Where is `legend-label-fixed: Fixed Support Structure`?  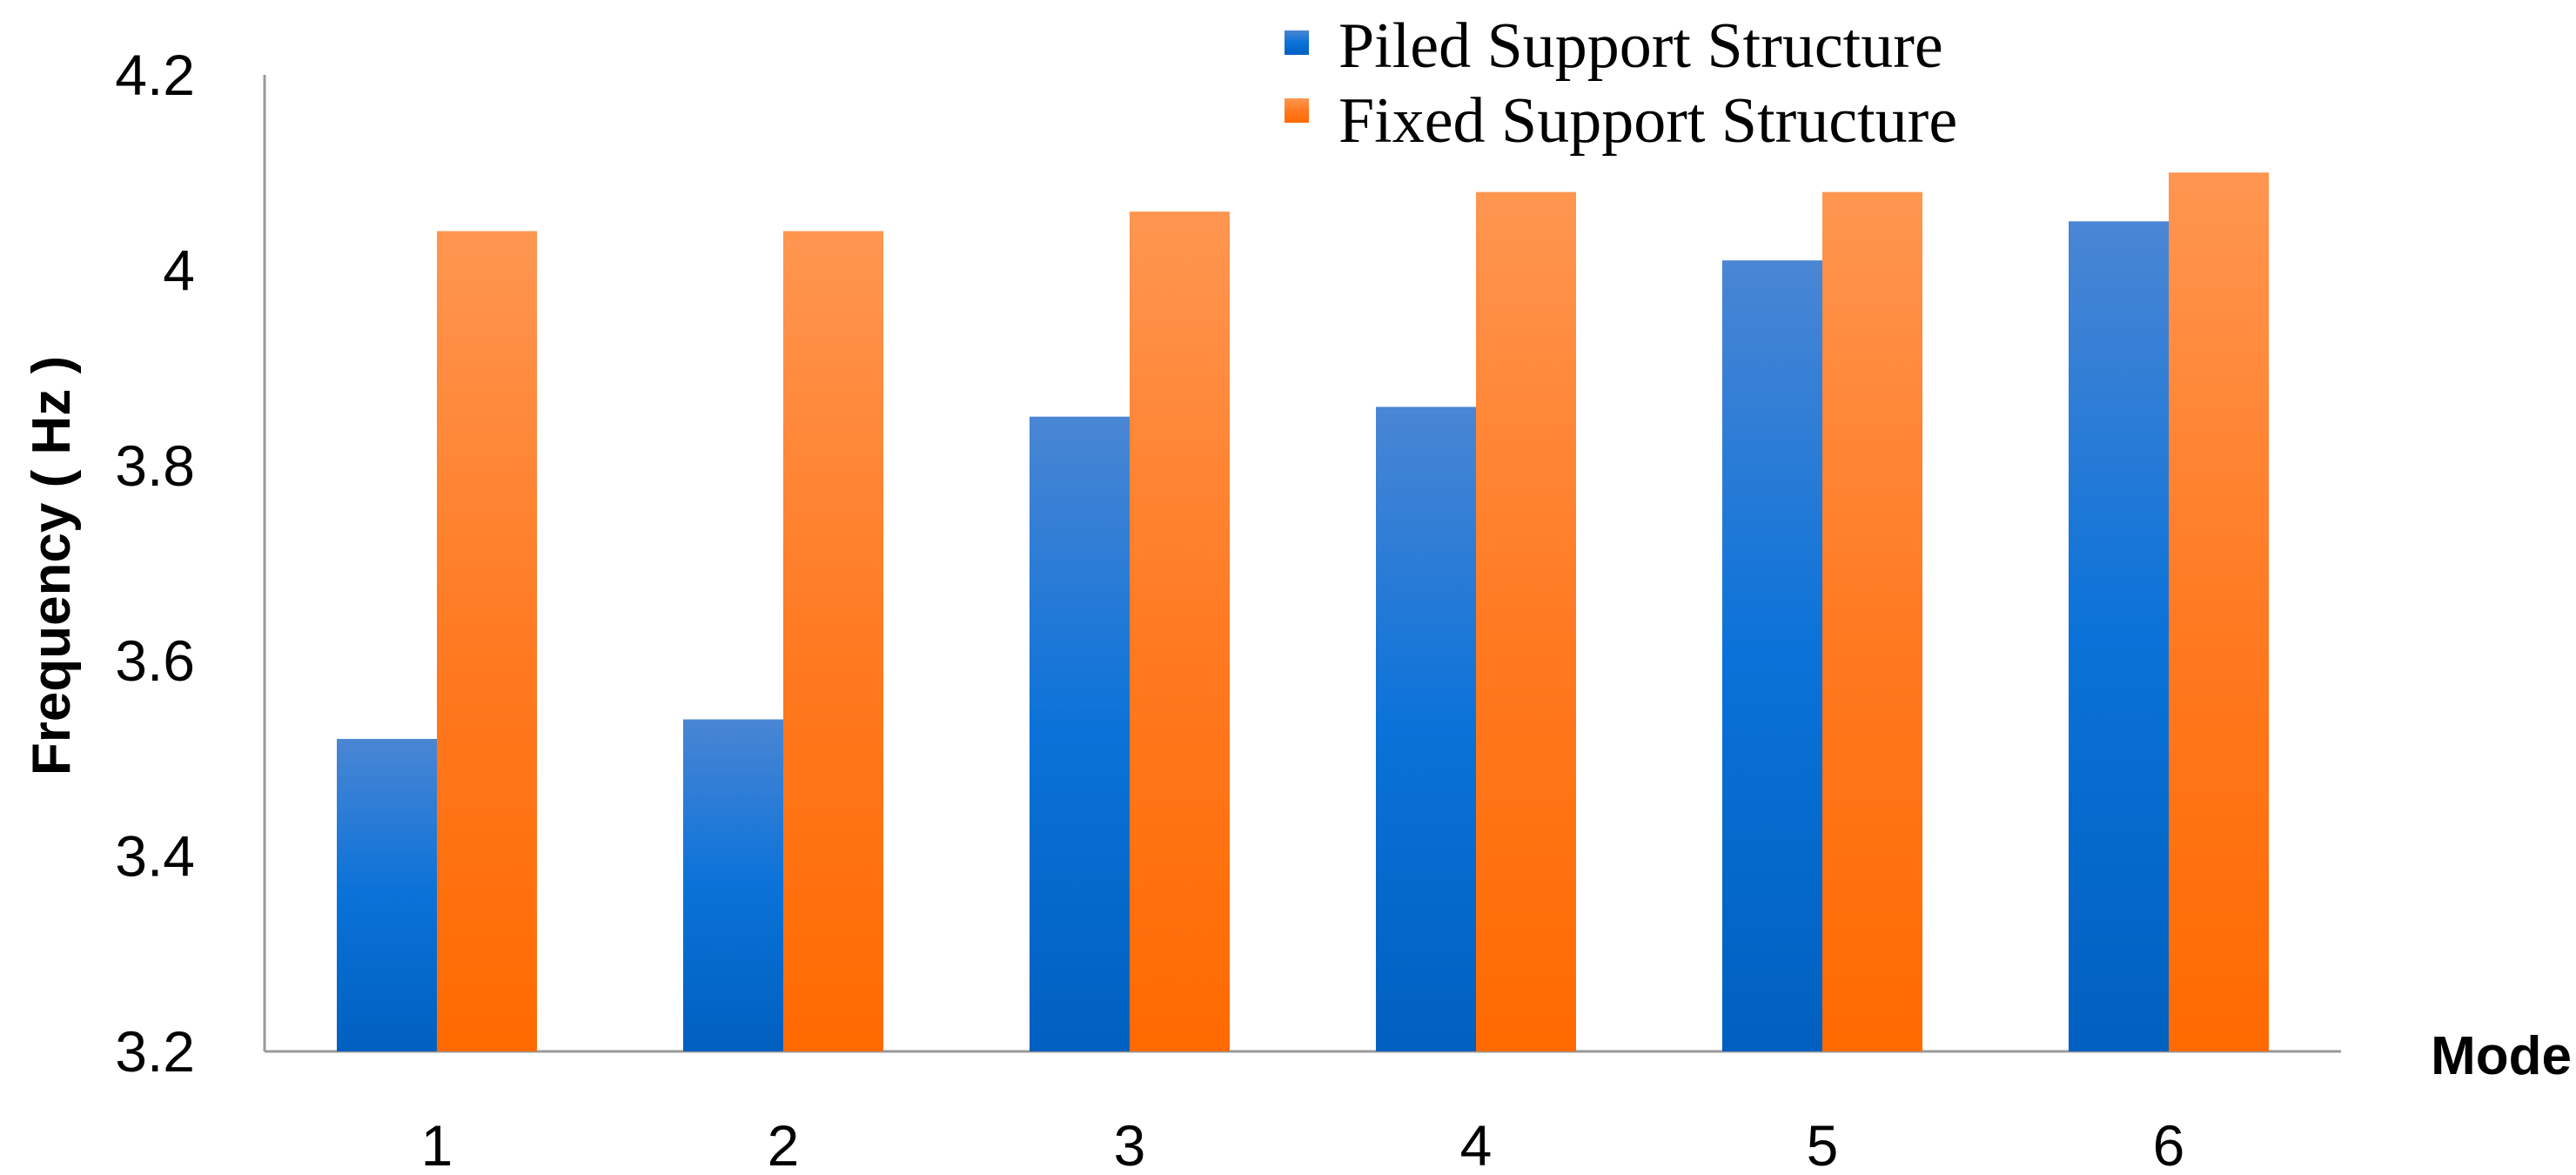
legend-label-fixed: Fixed Support Structure is located at coordinates (1648, 121).